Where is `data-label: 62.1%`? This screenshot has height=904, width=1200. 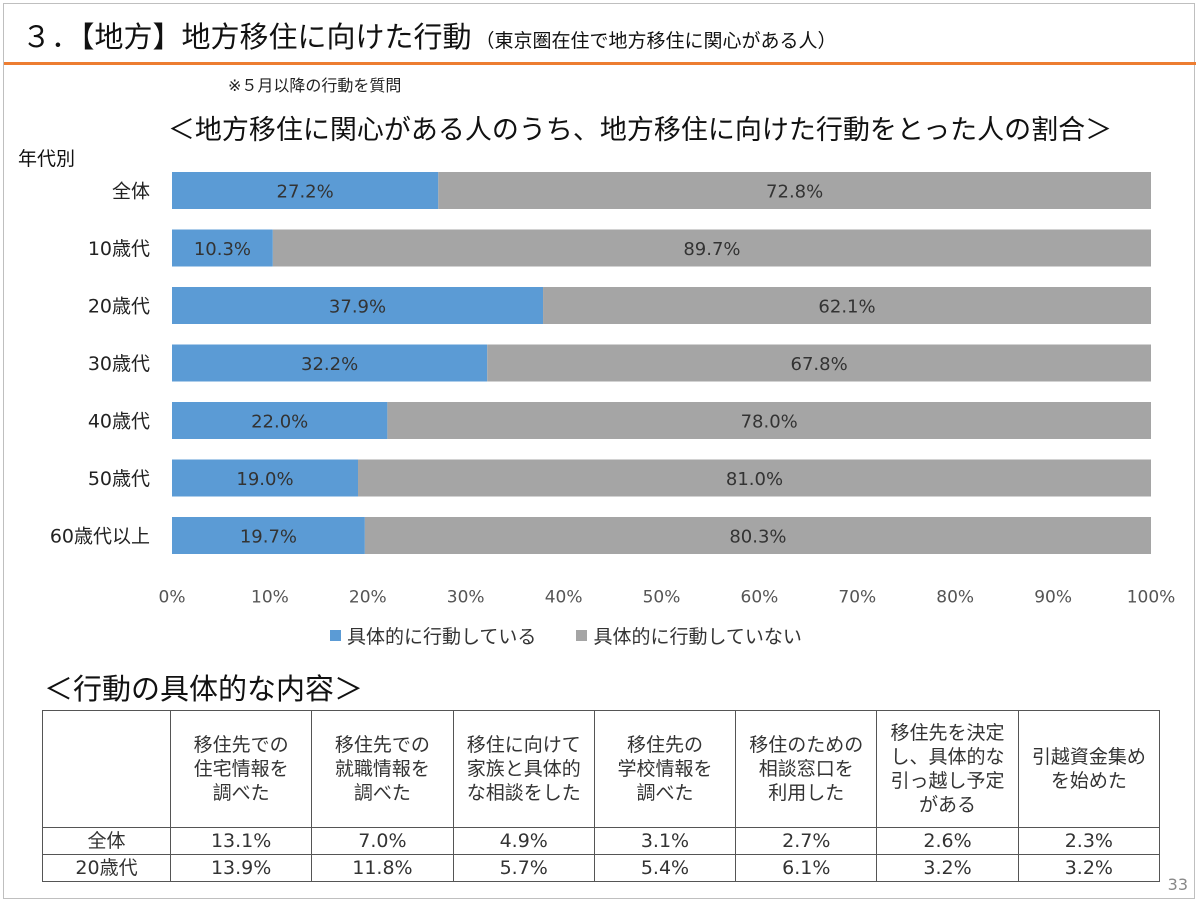 data-label: 62.1% is located at coordinates (846, 307).